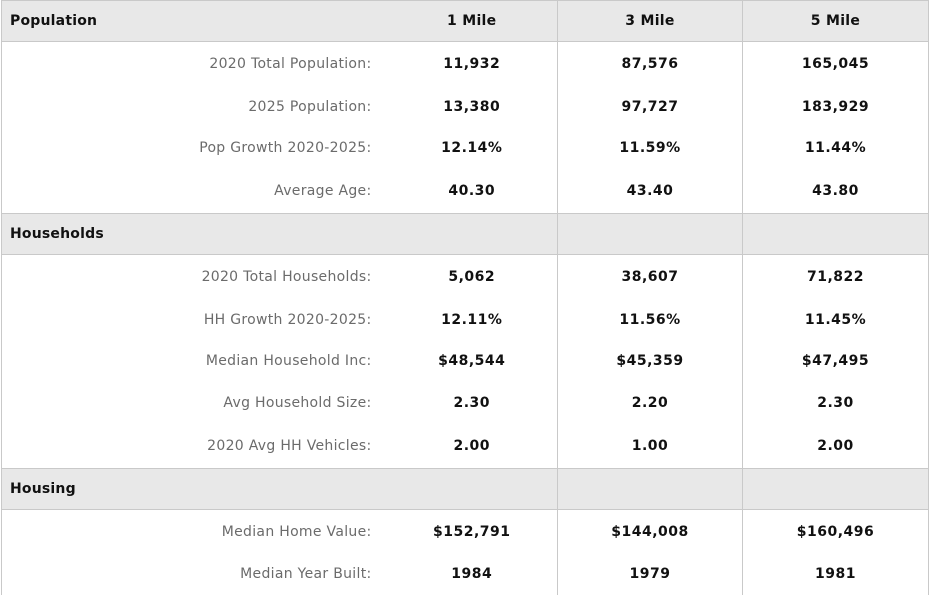 This screenshot has width=929, height=595. I want to click on value-3-mile: 2.20, so click(650, 403).